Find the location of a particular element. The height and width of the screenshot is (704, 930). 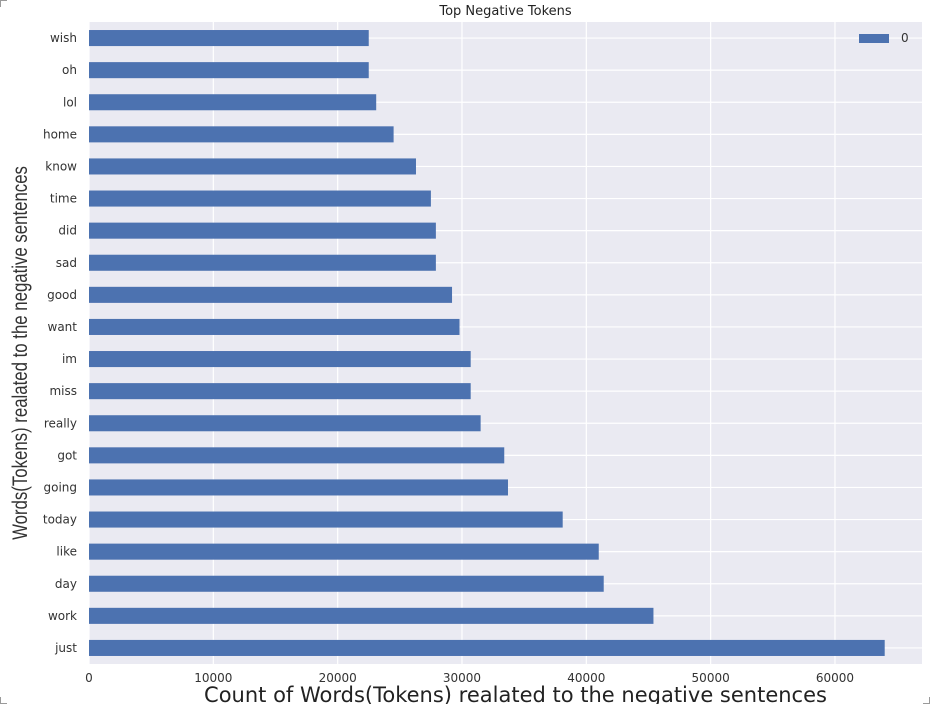

y-tick-label: sad is located at coordinates (66, 263).